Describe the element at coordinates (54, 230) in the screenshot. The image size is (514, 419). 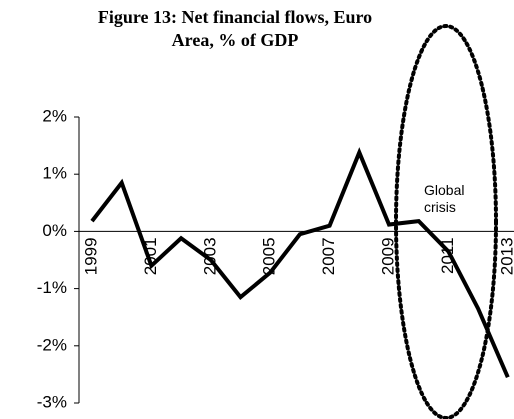
I see `y-tick-label: 0%` at that location.